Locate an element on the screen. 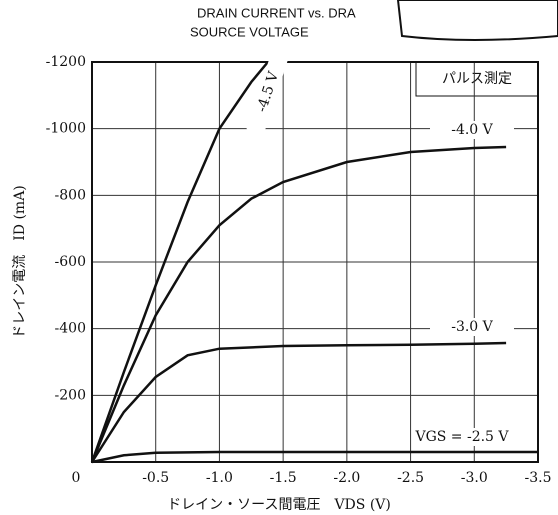 The width and height of the screenshot is (558, 515). x-tick-label: -2.5 is located at coordinates (410, 478).